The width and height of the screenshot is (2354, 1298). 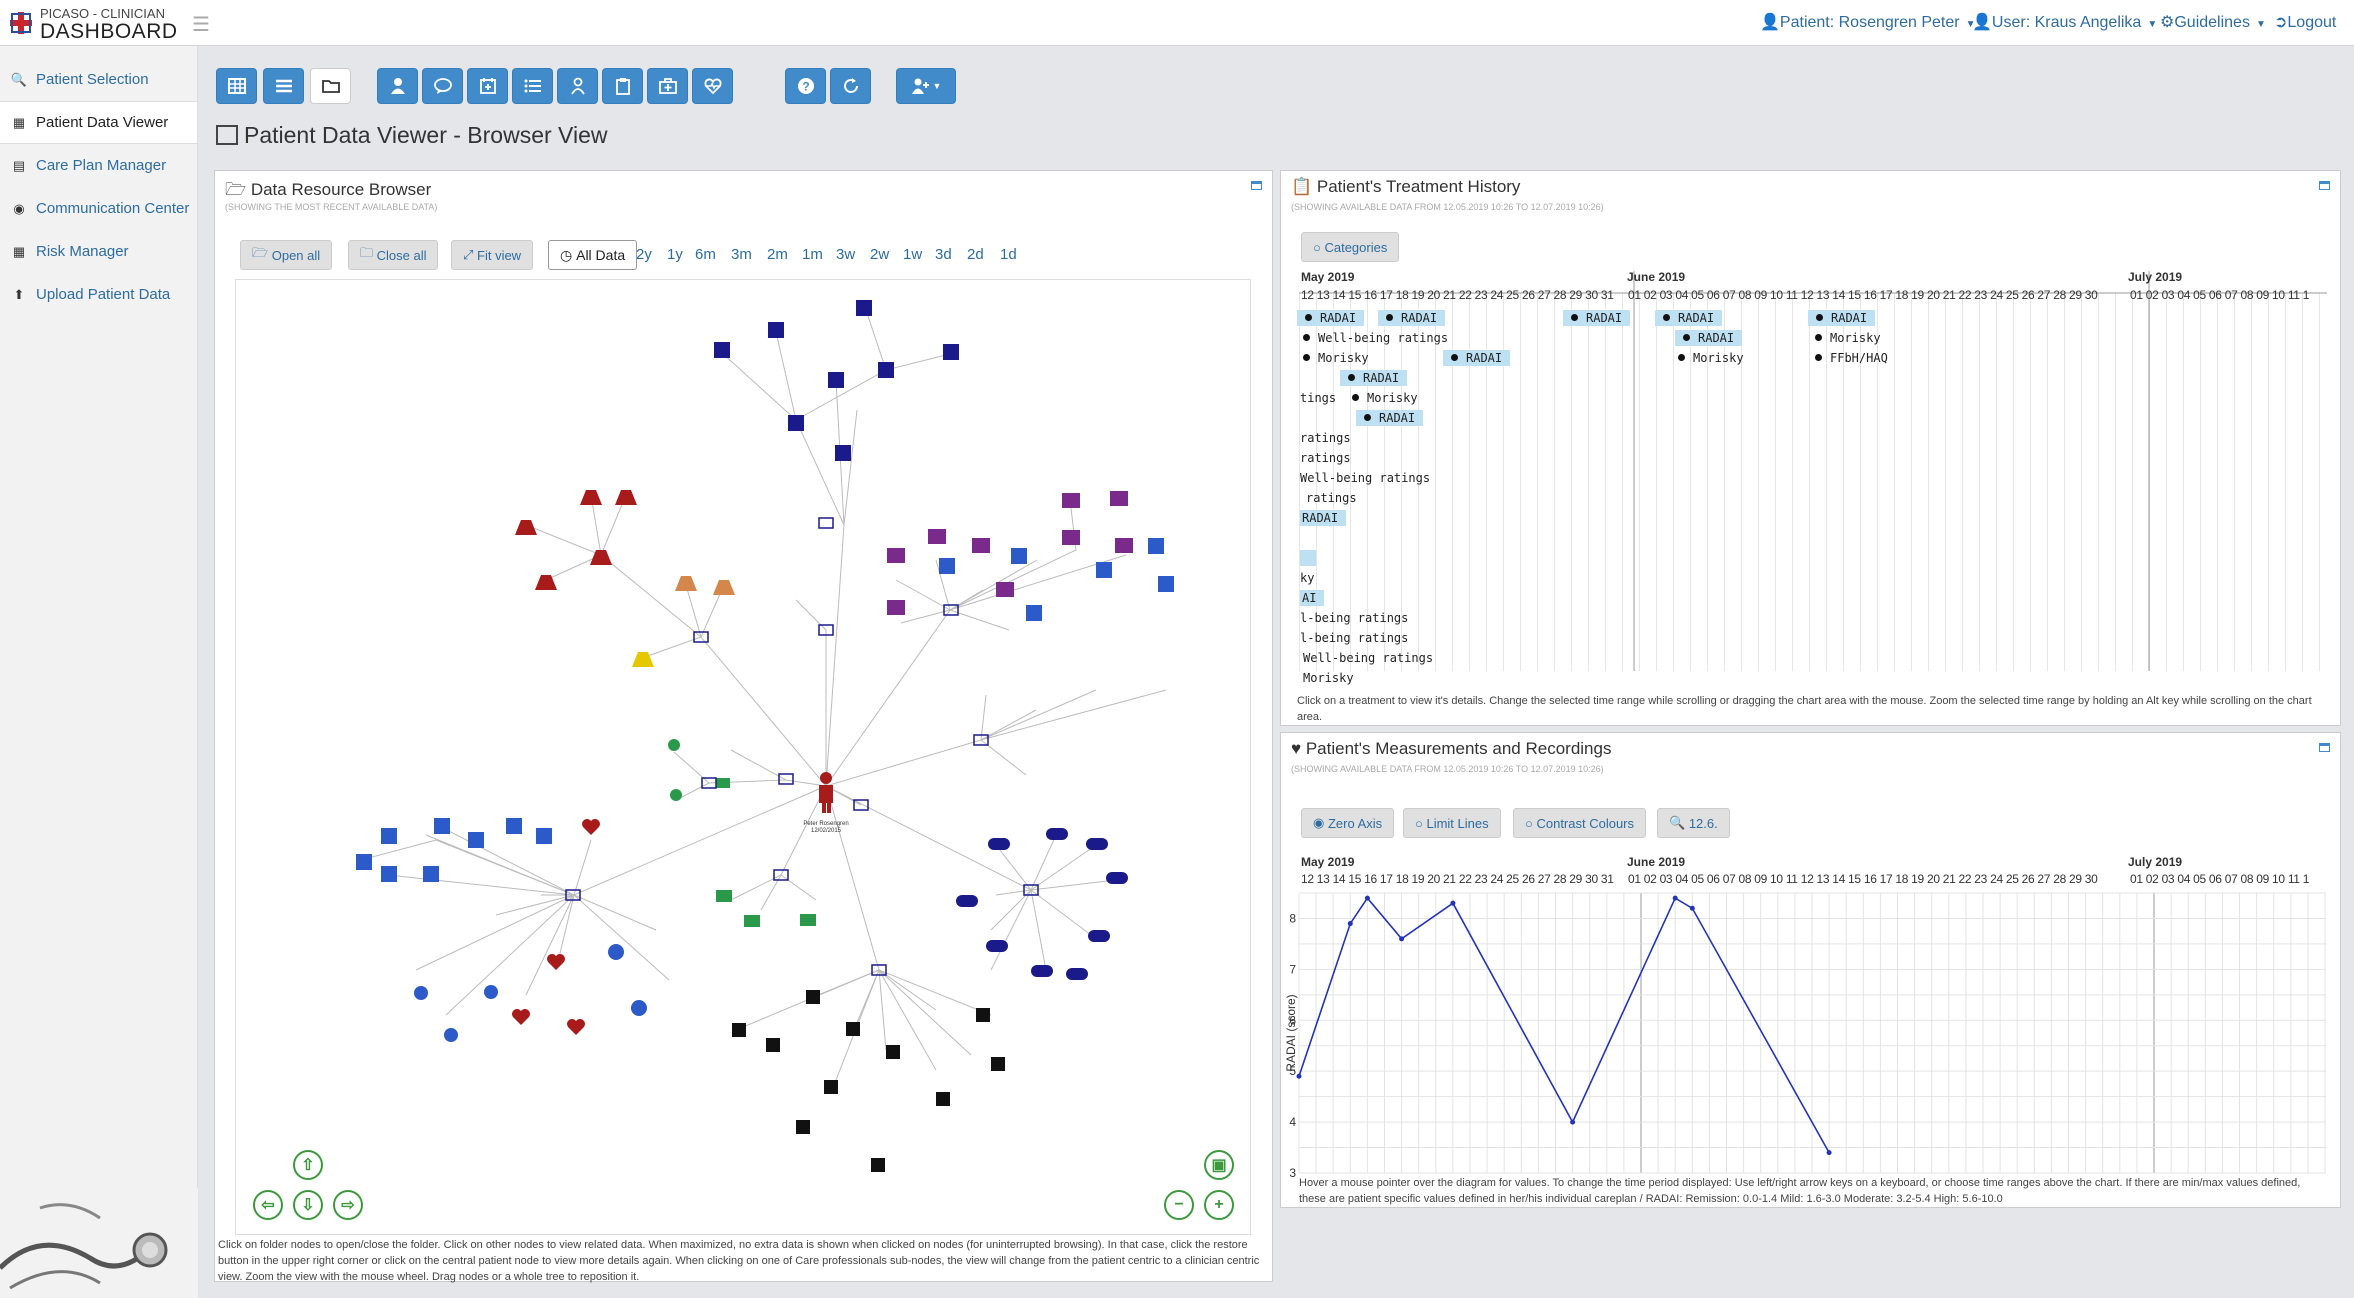 What do you see at coordinates (675, 254) in the screenshot?
I see `range-1y: 1y` at bounding box center [675, 254].